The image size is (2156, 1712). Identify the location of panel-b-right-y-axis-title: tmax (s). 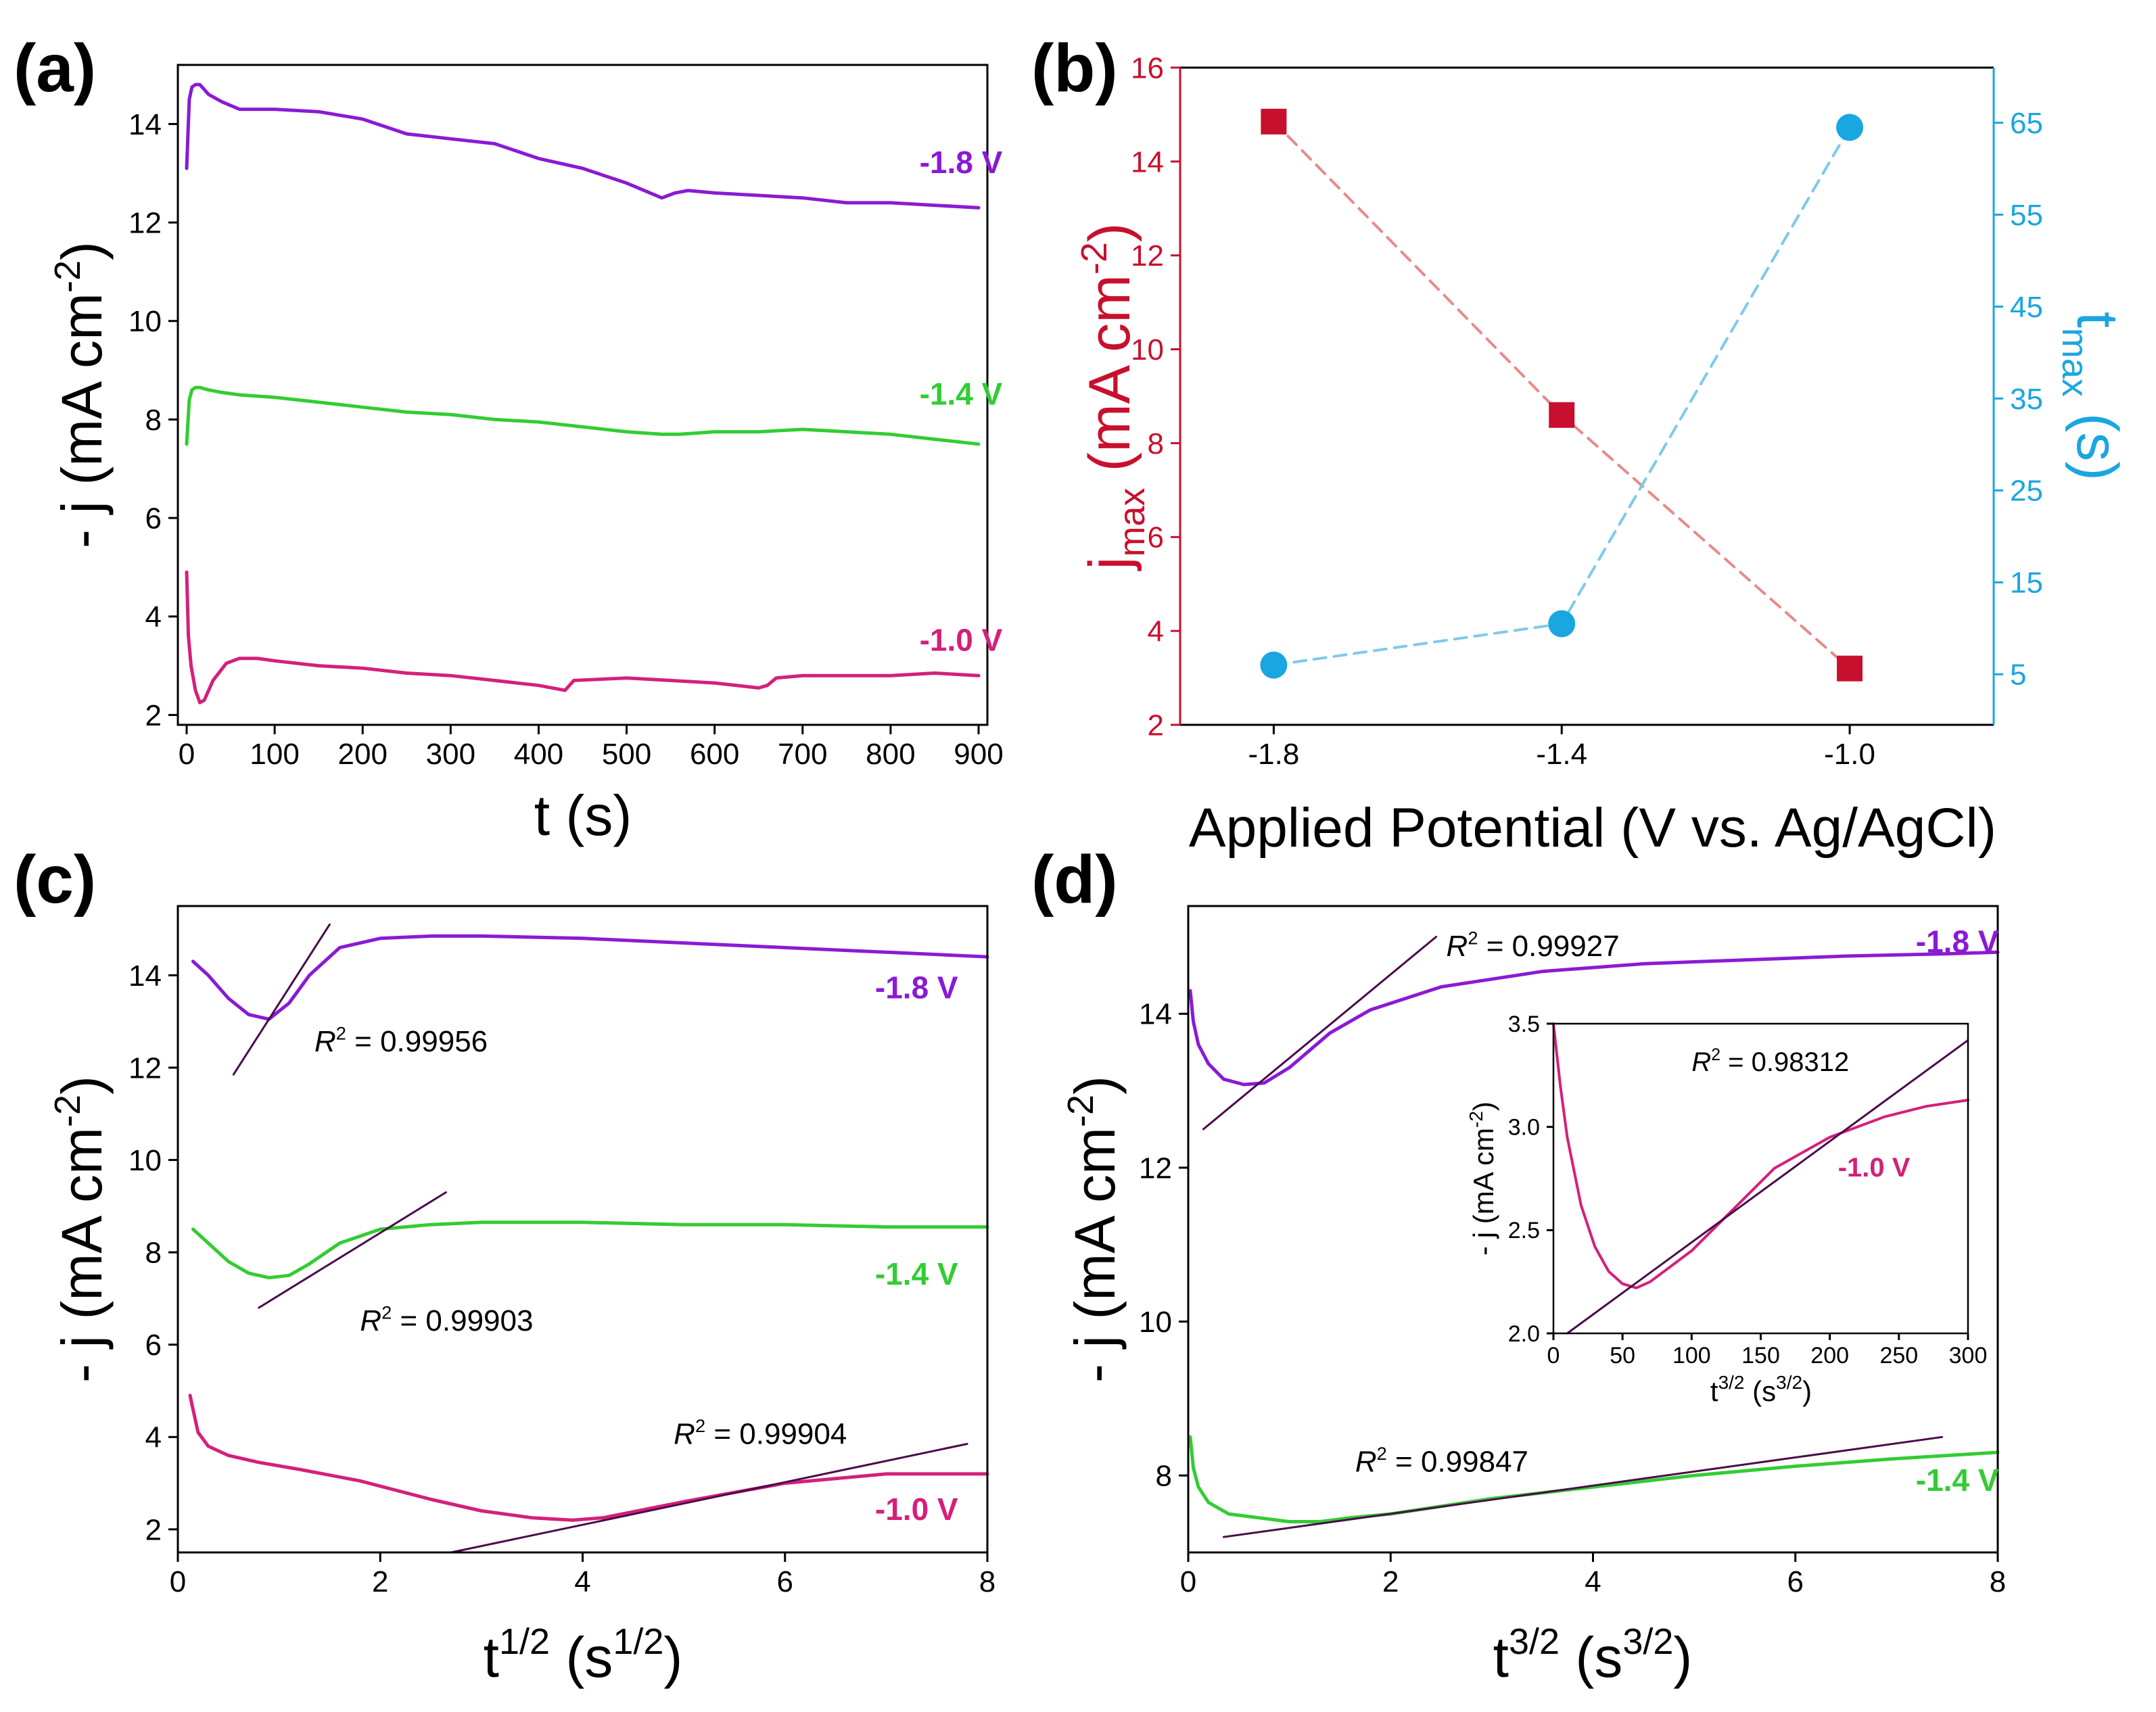
(2092, 396).